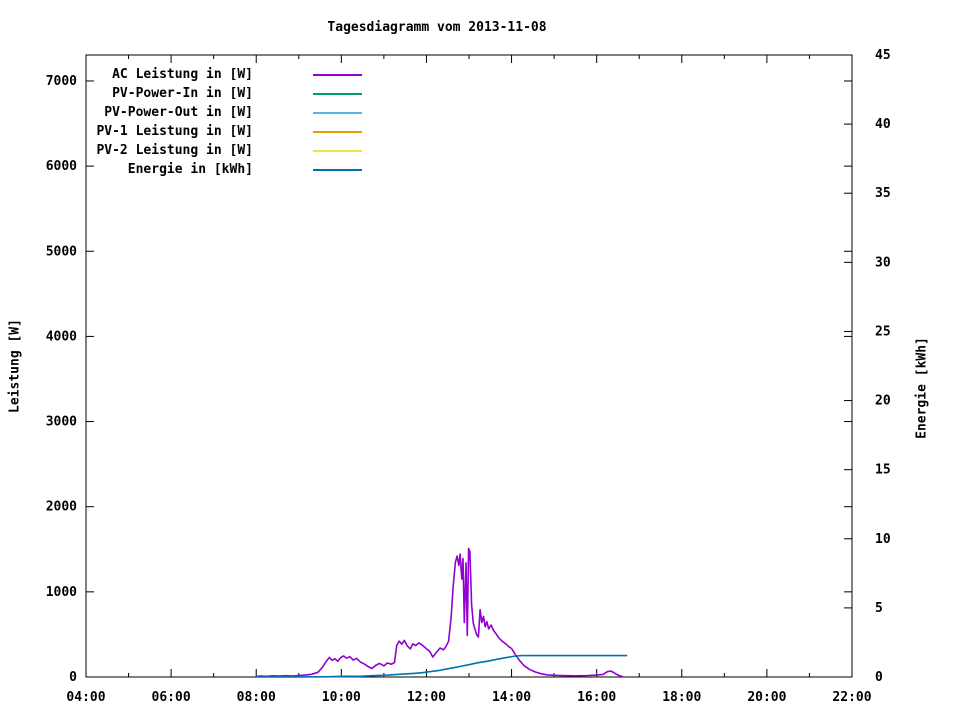  Describe the element at coordinates (61, 592) in the screenshot. I see `y1-tick-label: 1000` at that location.